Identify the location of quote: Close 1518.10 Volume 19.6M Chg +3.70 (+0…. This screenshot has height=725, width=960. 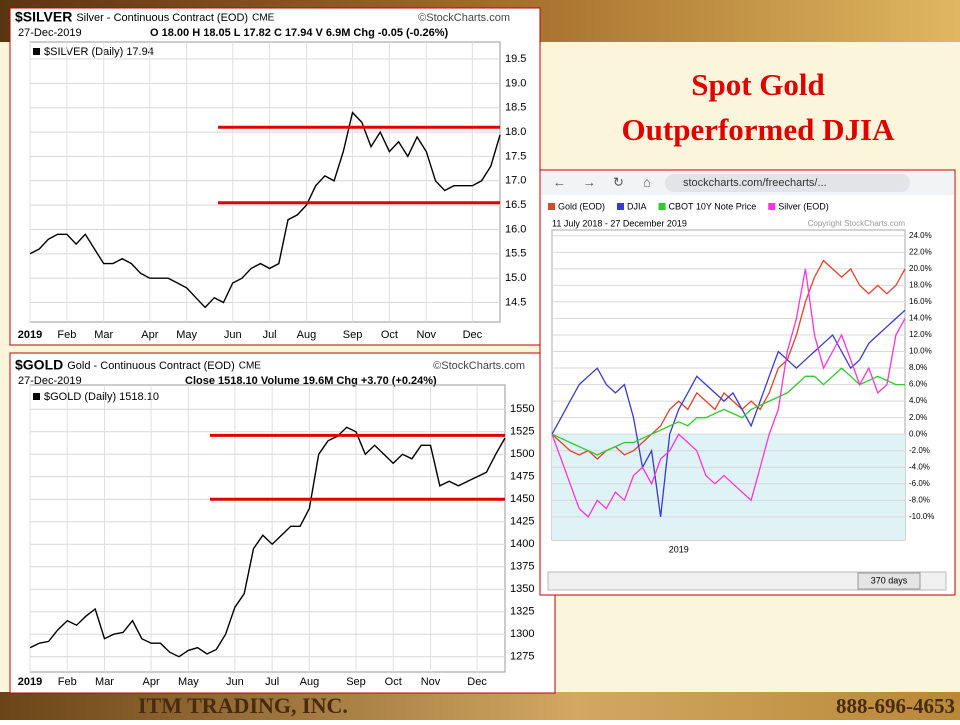
(311, 381).